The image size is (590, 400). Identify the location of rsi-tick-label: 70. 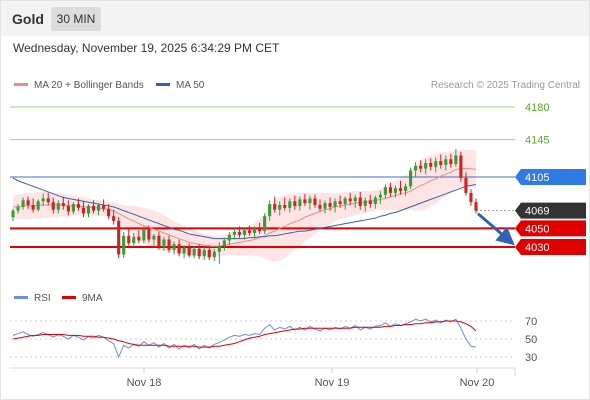
(531, 322).